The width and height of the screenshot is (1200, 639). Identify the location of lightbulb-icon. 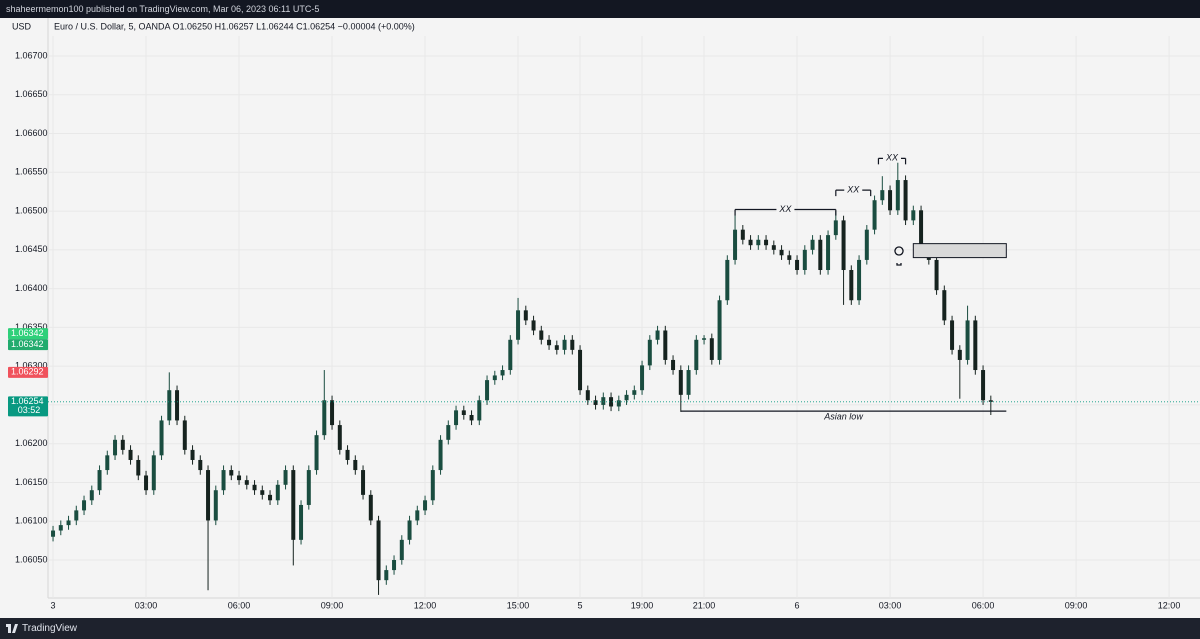
(899, 256).